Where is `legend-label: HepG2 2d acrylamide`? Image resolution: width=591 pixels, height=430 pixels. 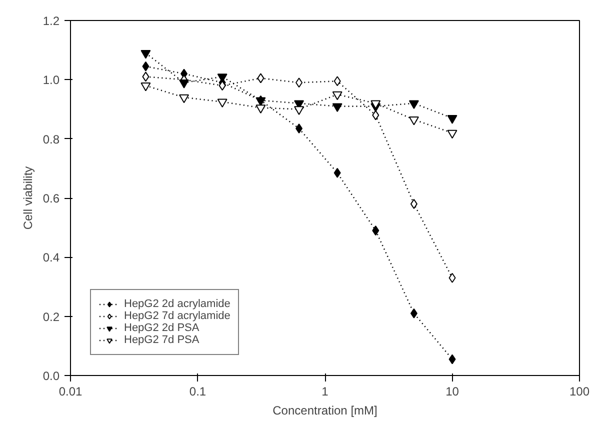 legend-label: HepG2 2d acrylamide is located at coordinates (177, 304).